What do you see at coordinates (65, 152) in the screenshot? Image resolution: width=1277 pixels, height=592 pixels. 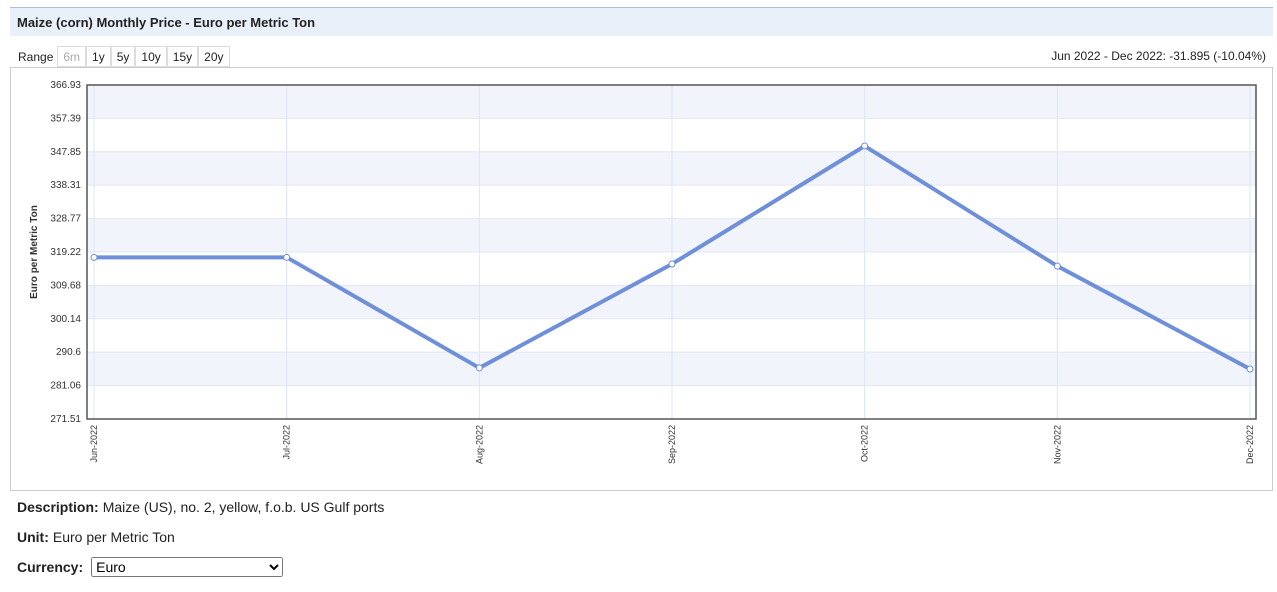 I see `y-tick-label: 347.85` at bounding box center [65, 152].